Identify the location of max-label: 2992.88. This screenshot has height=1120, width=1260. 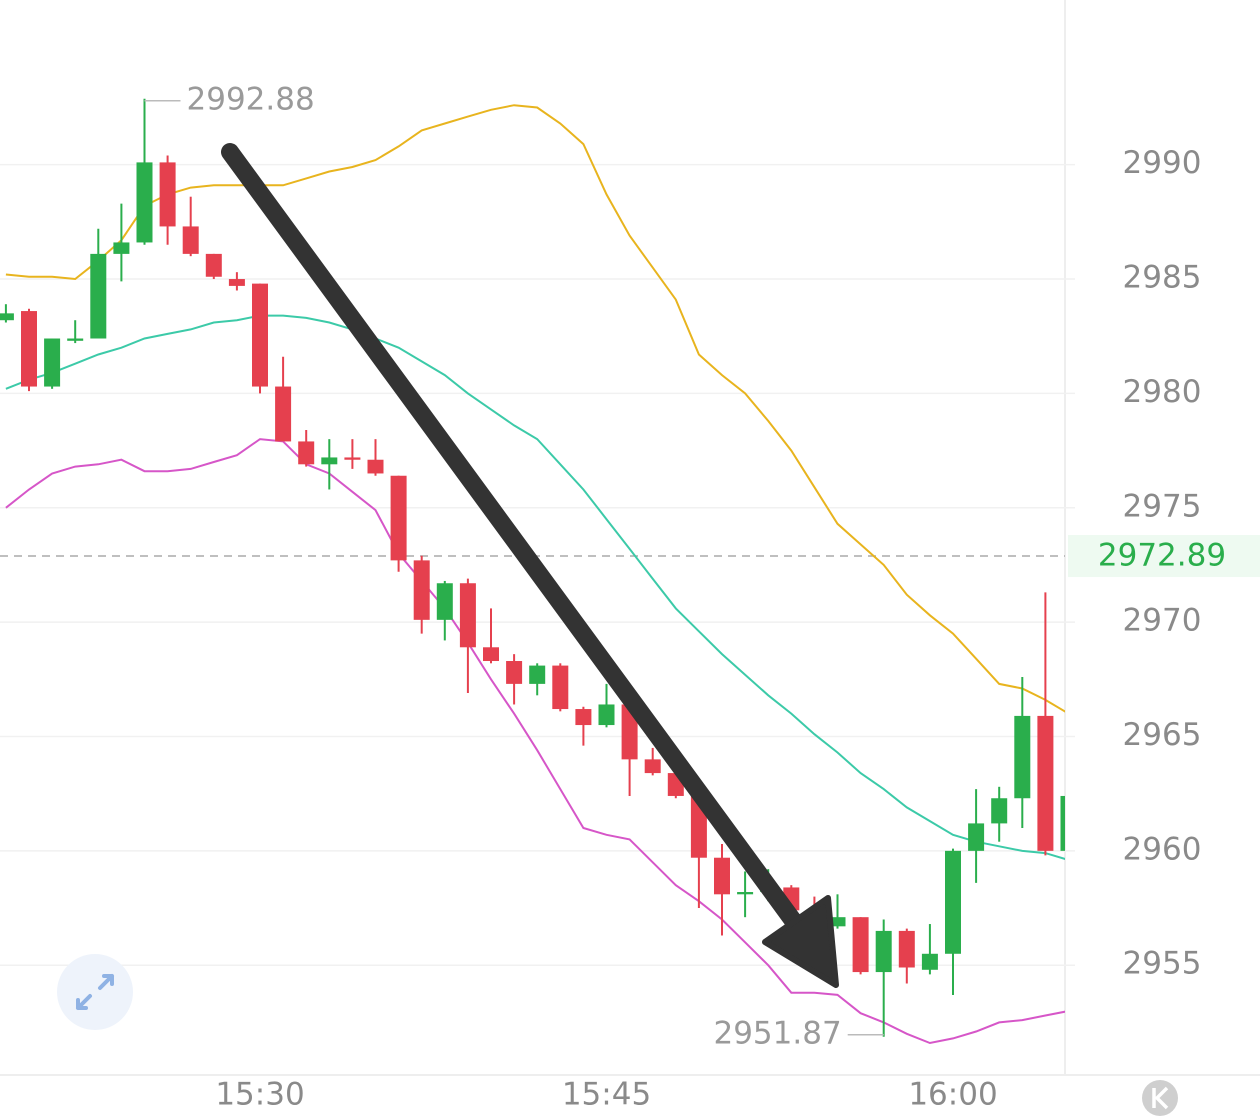
(251, 99).